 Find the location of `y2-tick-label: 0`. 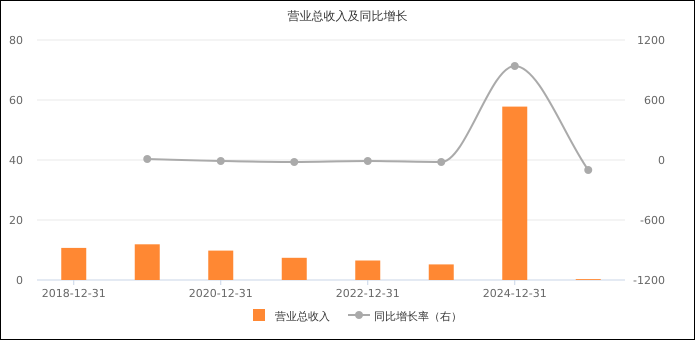

y2-tick-label: 0 is located at coordinates (661, 160).